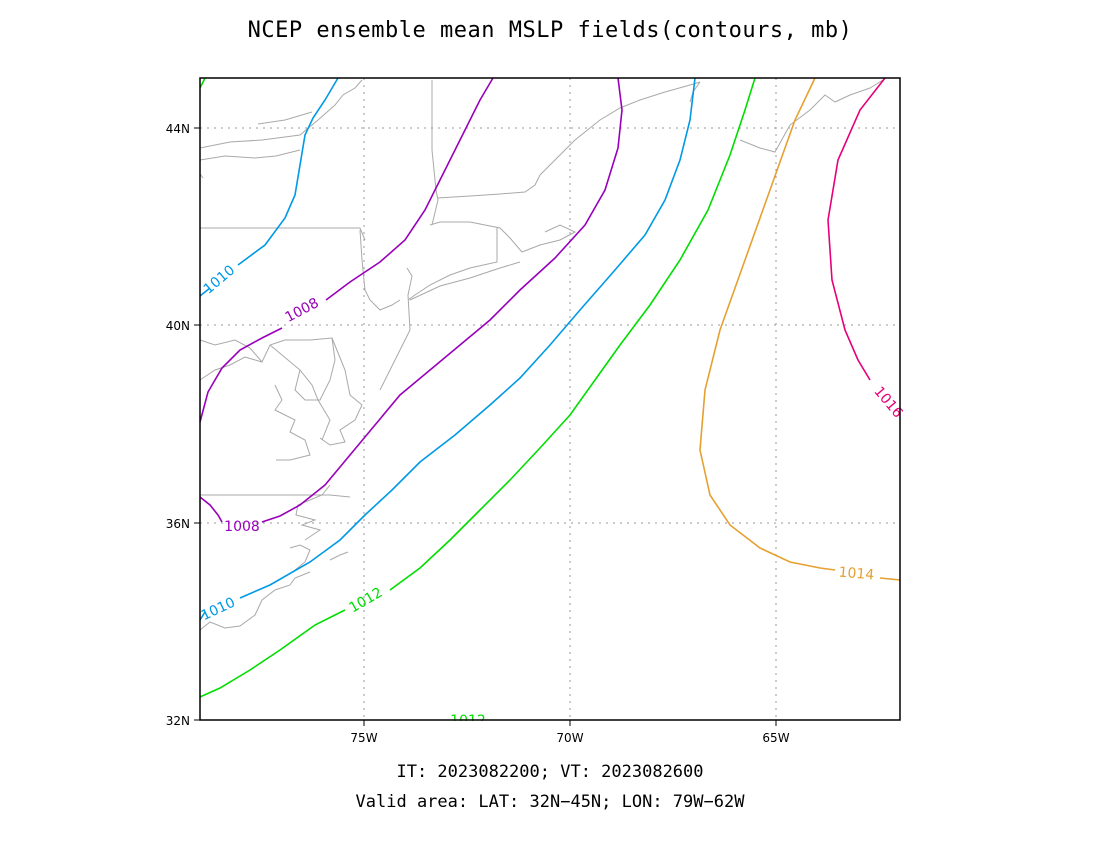  What do you see at coordinates (178, 129) in the screenshot?
I see `lat-label-44: 44N` at bounding box center [178, 129].